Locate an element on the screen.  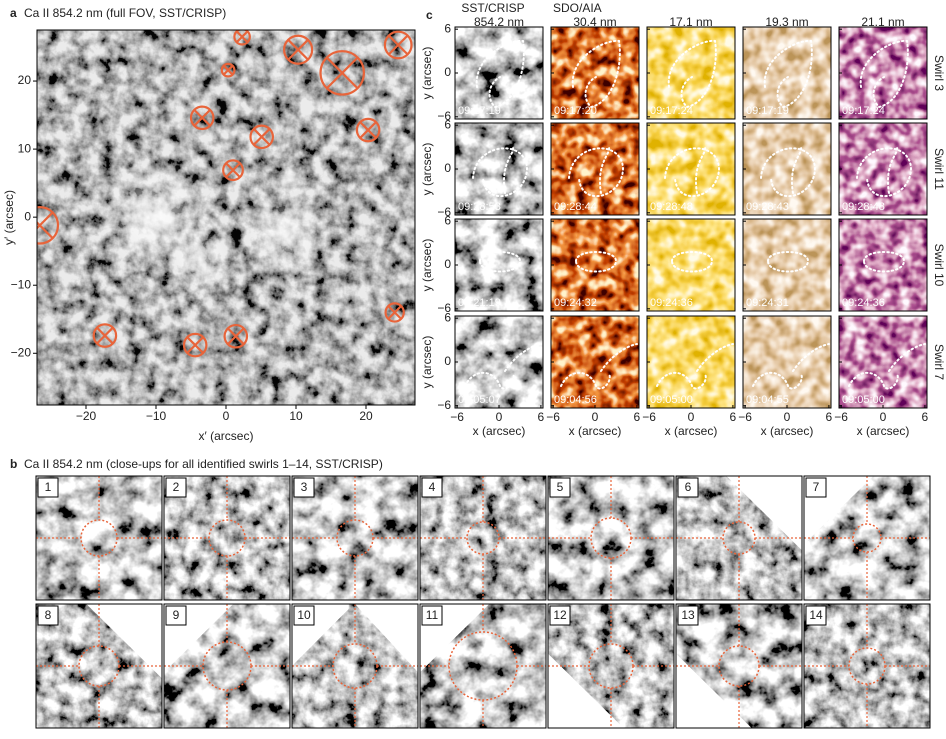
y-tick-label: −20 is located at coordinates (21, 352).